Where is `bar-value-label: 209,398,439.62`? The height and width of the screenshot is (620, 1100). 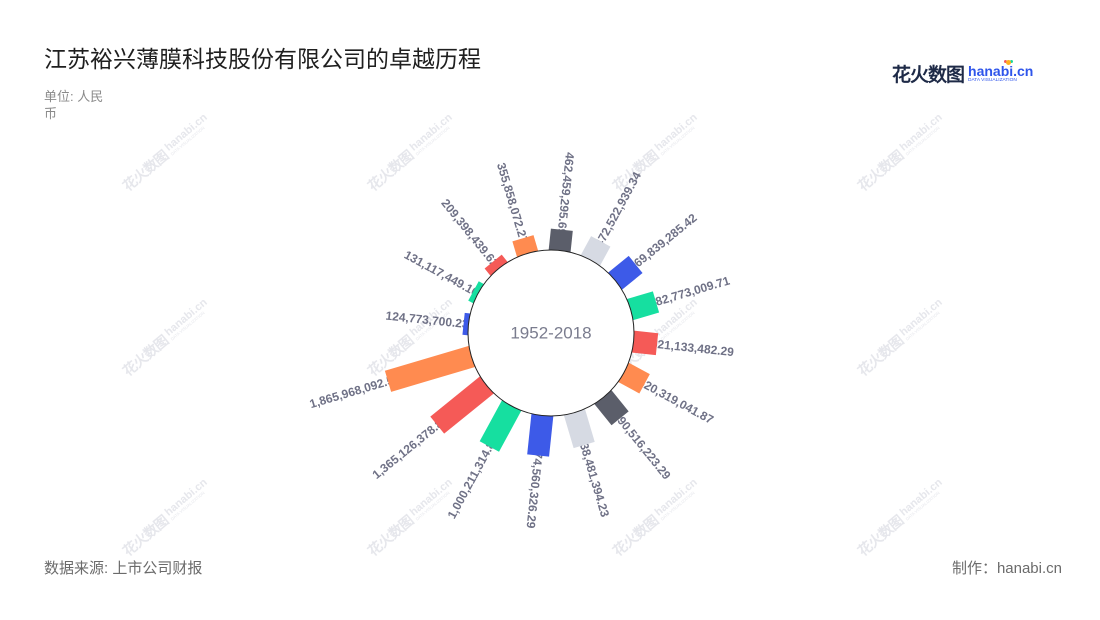
bar-value-label: 209,398,439.62 is located at coordinates (470, 233).